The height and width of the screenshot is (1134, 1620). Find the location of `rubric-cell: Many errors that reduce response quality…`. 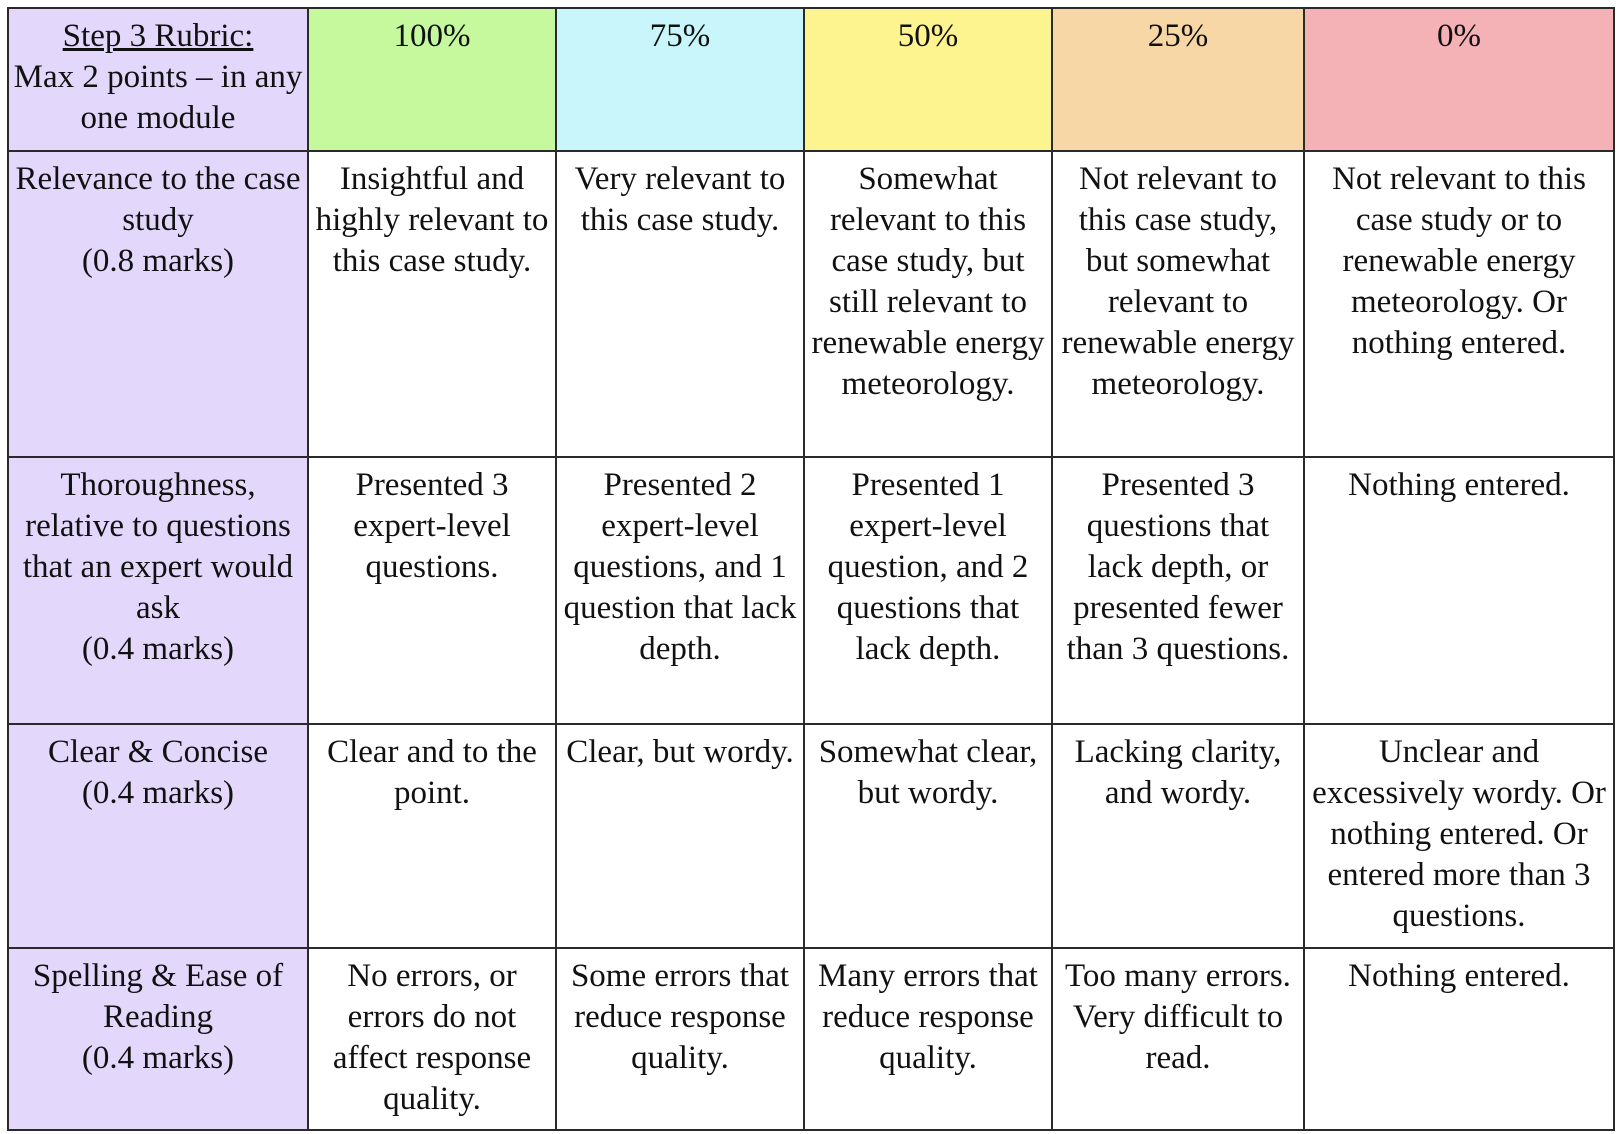

rubric-cell: Many errors that reduce response quality… is located at coordinates (928, 1039).